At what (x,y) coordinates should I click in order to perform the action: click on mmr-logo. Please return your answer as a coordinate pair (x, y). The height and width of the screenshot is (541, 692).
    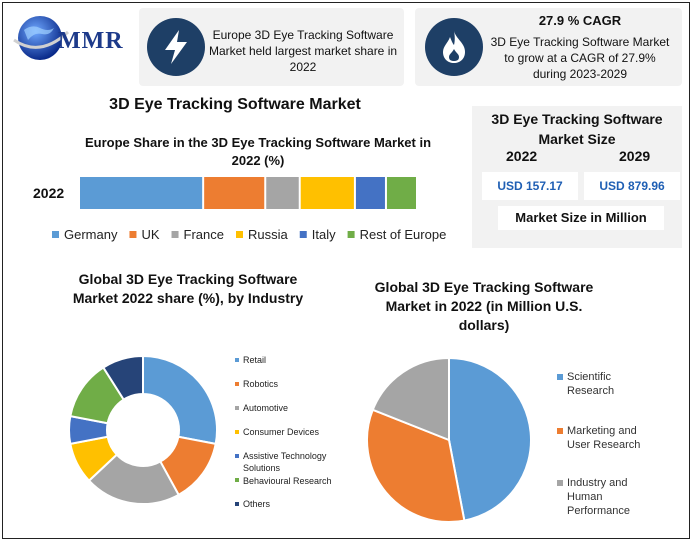
    Looking at the image, I should click on (75, 40).